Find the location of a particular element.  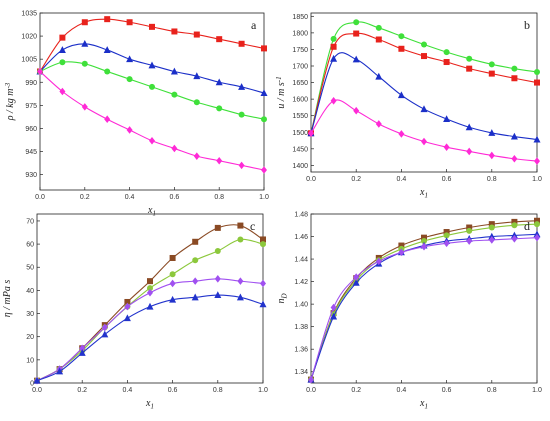

y-axis-label-main: η / mPa s is located at coordinates (7, 299).